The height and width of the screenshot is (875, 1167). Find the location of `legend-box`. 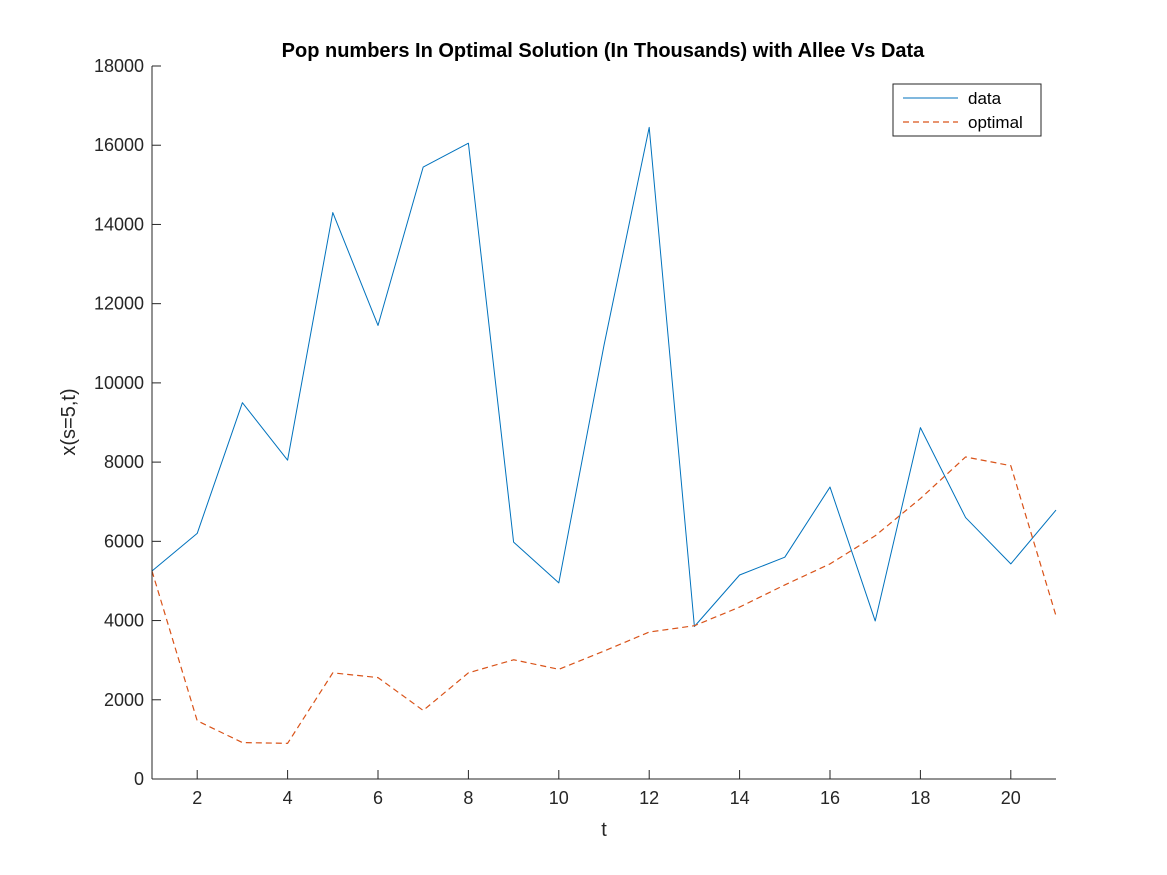

legend-box is located at coordinates (967, 110).